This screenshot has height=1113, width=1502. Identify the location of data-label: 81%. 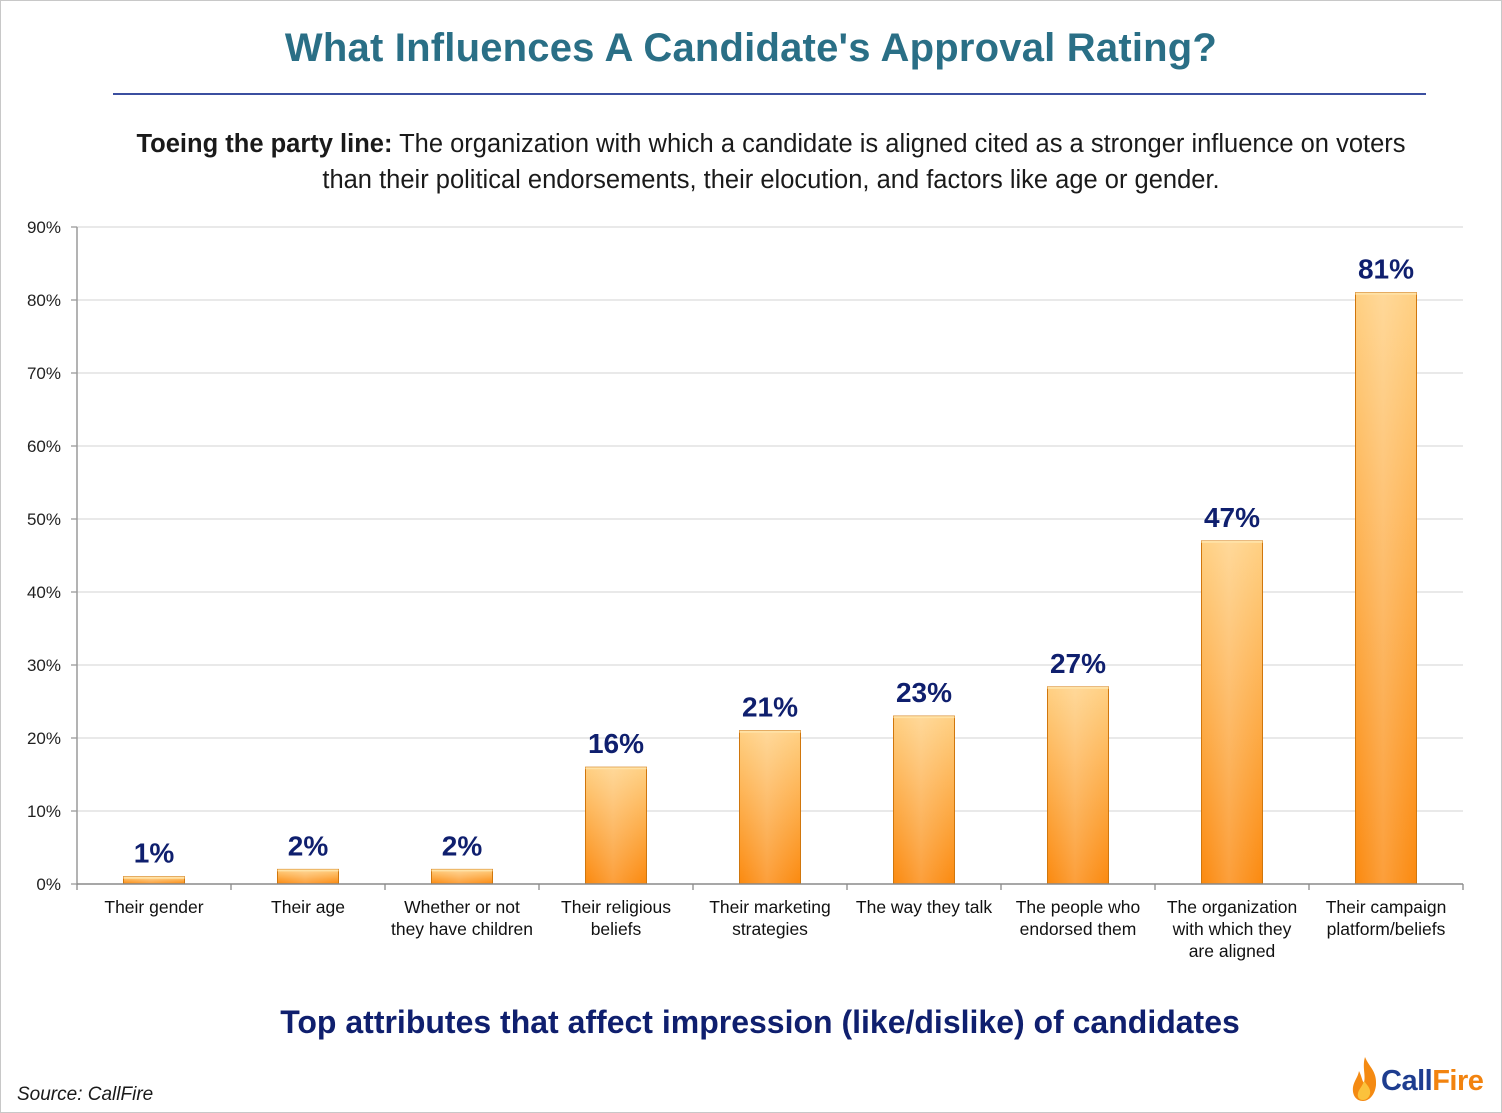
(1386, 269).